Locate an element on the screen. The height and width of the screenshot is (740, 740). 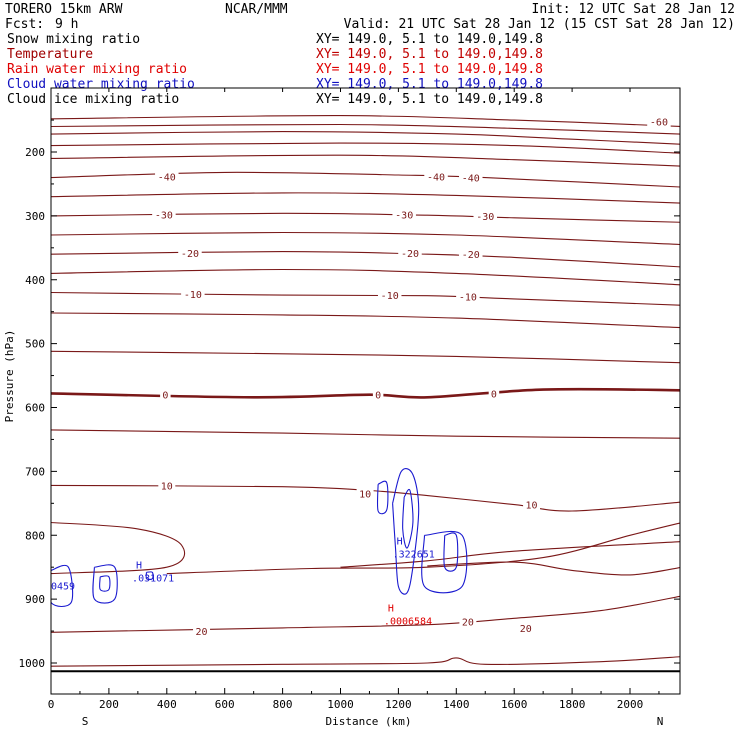
isotherm--50 is located at coordinates (365, 138).